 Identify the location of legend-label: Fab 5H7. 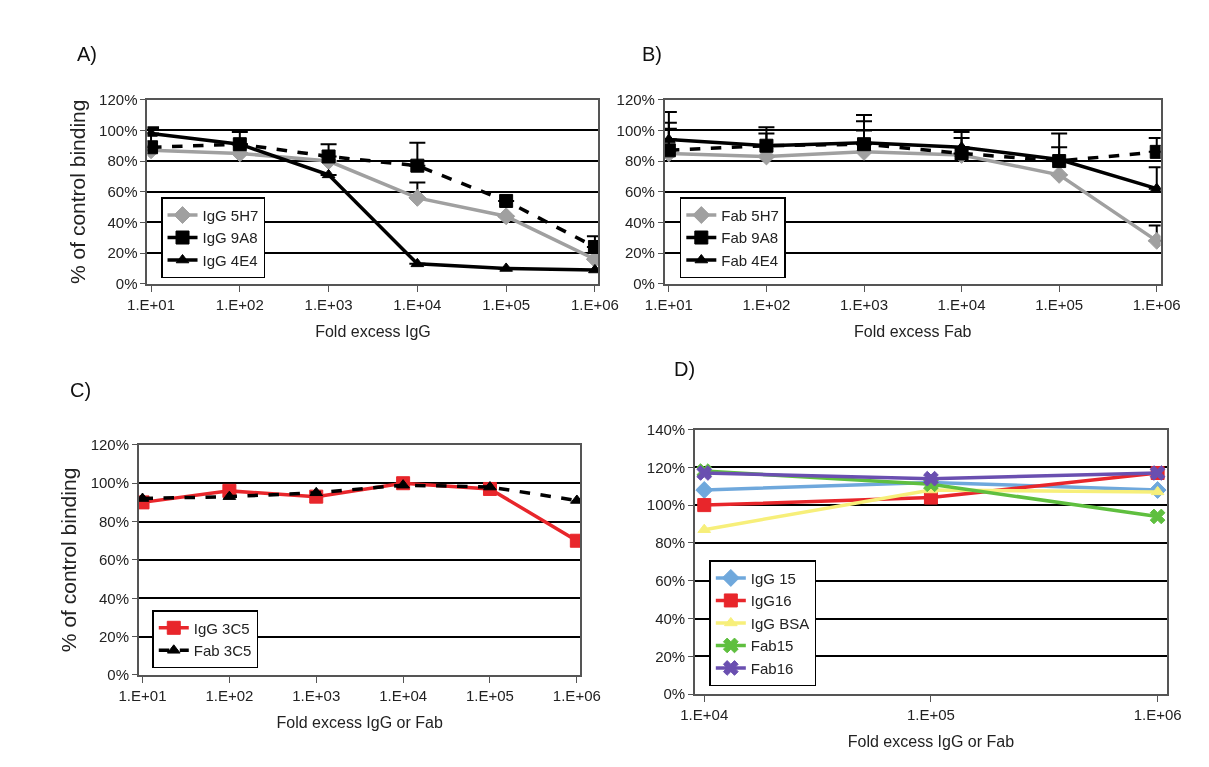
(750, 215).